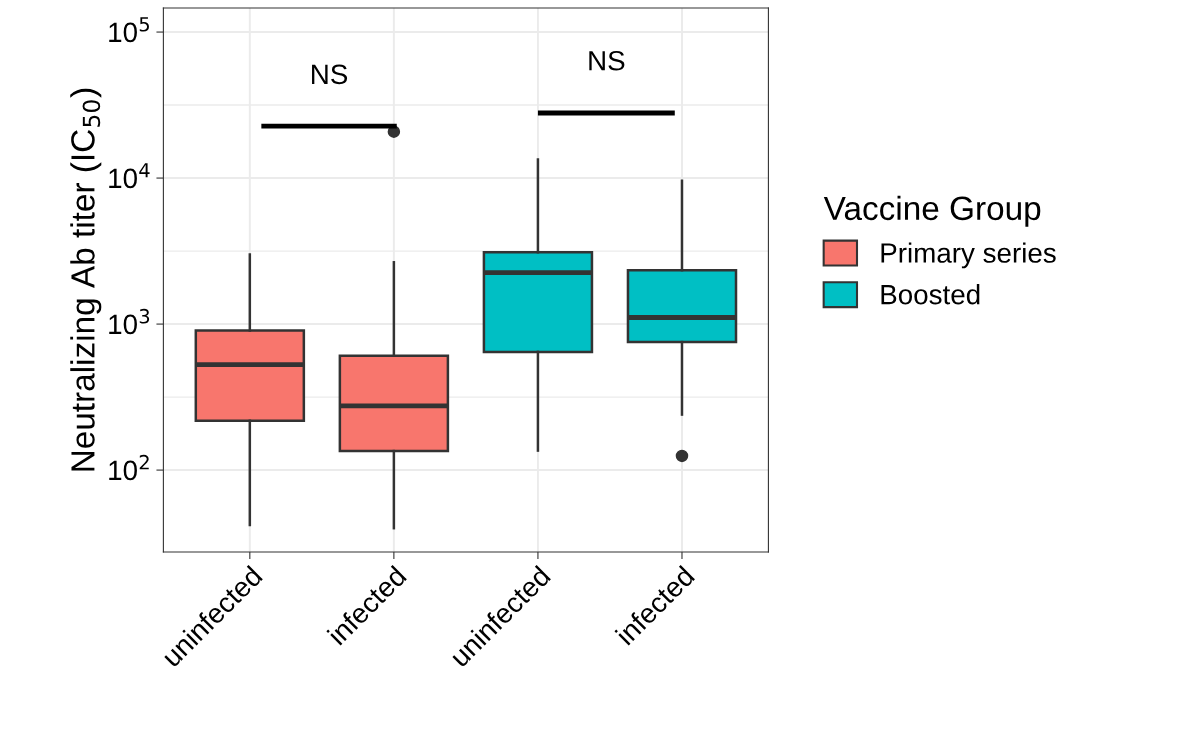 The width and height of the screenshot is (1184, 733). Describe the element at coordinates (968, 255) in the screenshot. I see `legend-label: Primary series` at that location.